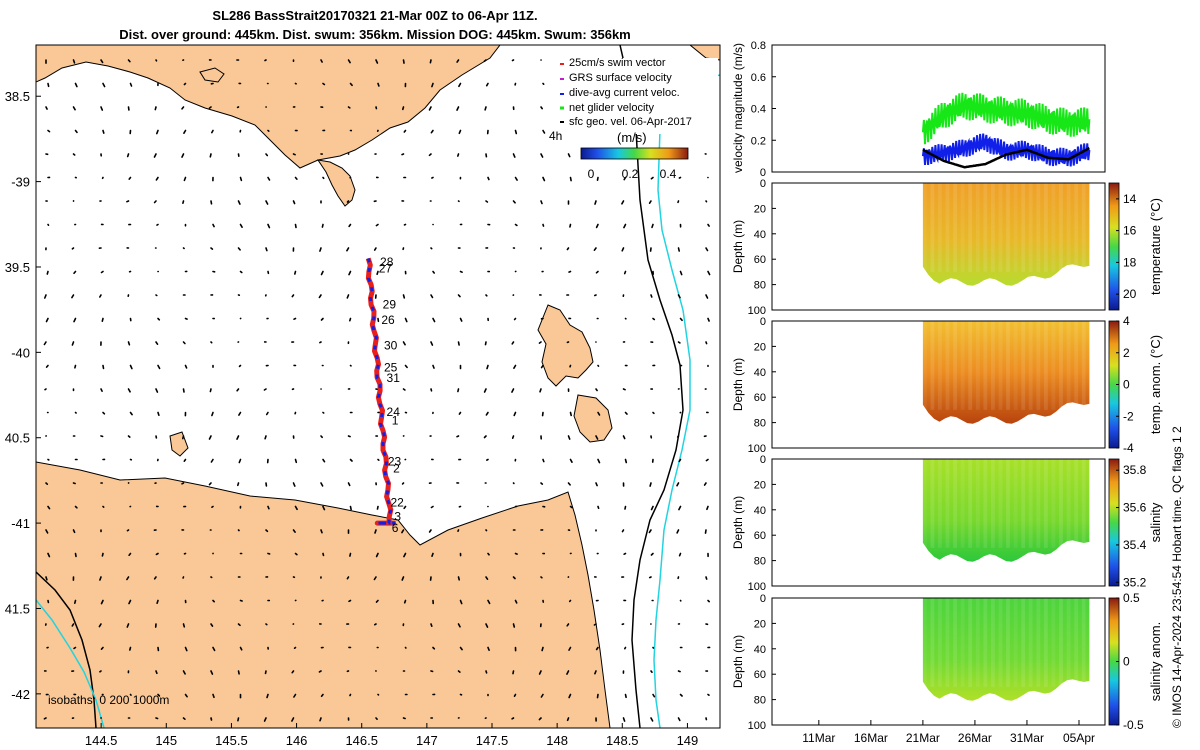  I want to click on velocity-y-axis: 0 0.2 0.4 0.6 0.8, so click(763, 109).